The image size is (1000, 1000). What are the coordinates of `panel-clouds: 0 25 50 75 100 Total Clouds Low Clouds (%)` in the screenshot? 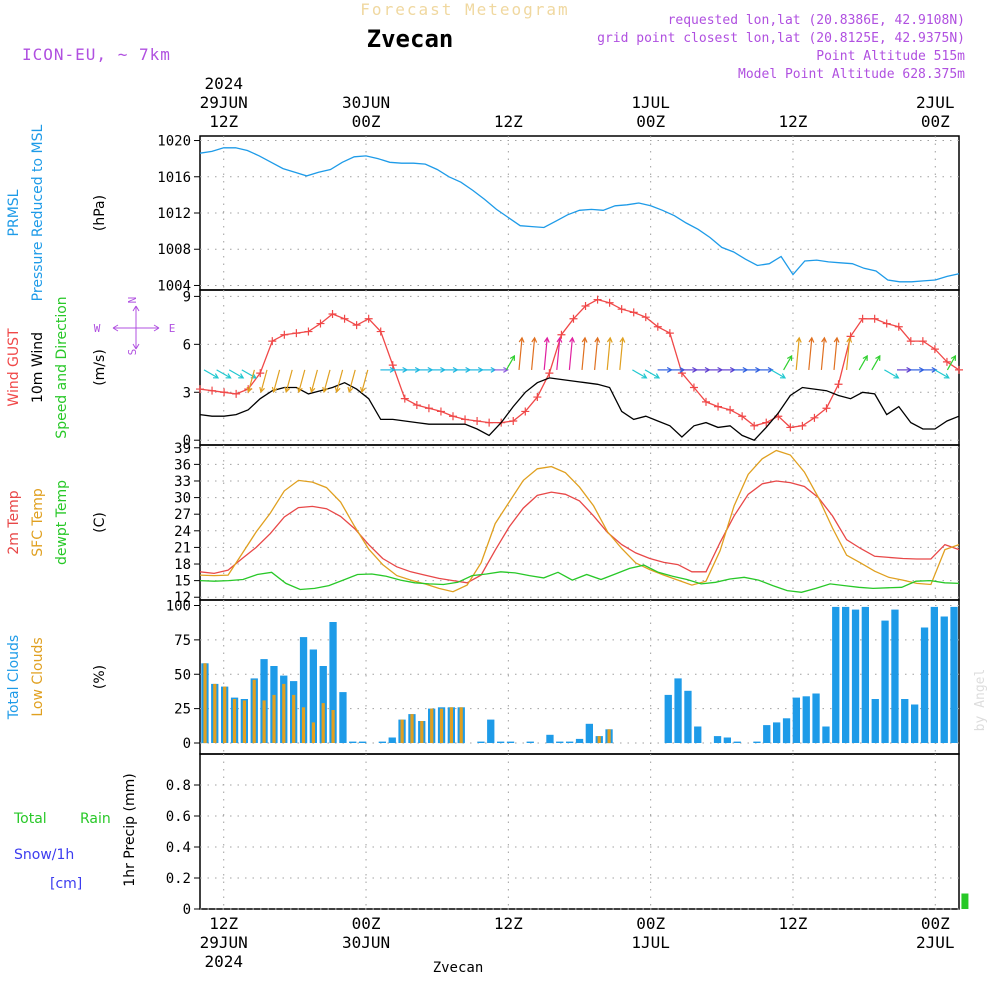 It's located at (483, 677).